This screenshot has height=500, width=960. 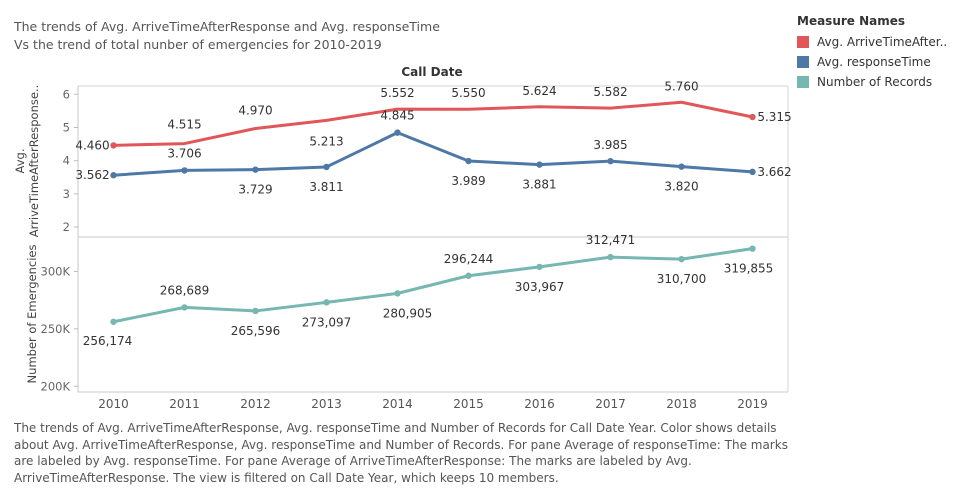 I want to click on top-y-axis-title: Avg., so click(x=20, y=161).